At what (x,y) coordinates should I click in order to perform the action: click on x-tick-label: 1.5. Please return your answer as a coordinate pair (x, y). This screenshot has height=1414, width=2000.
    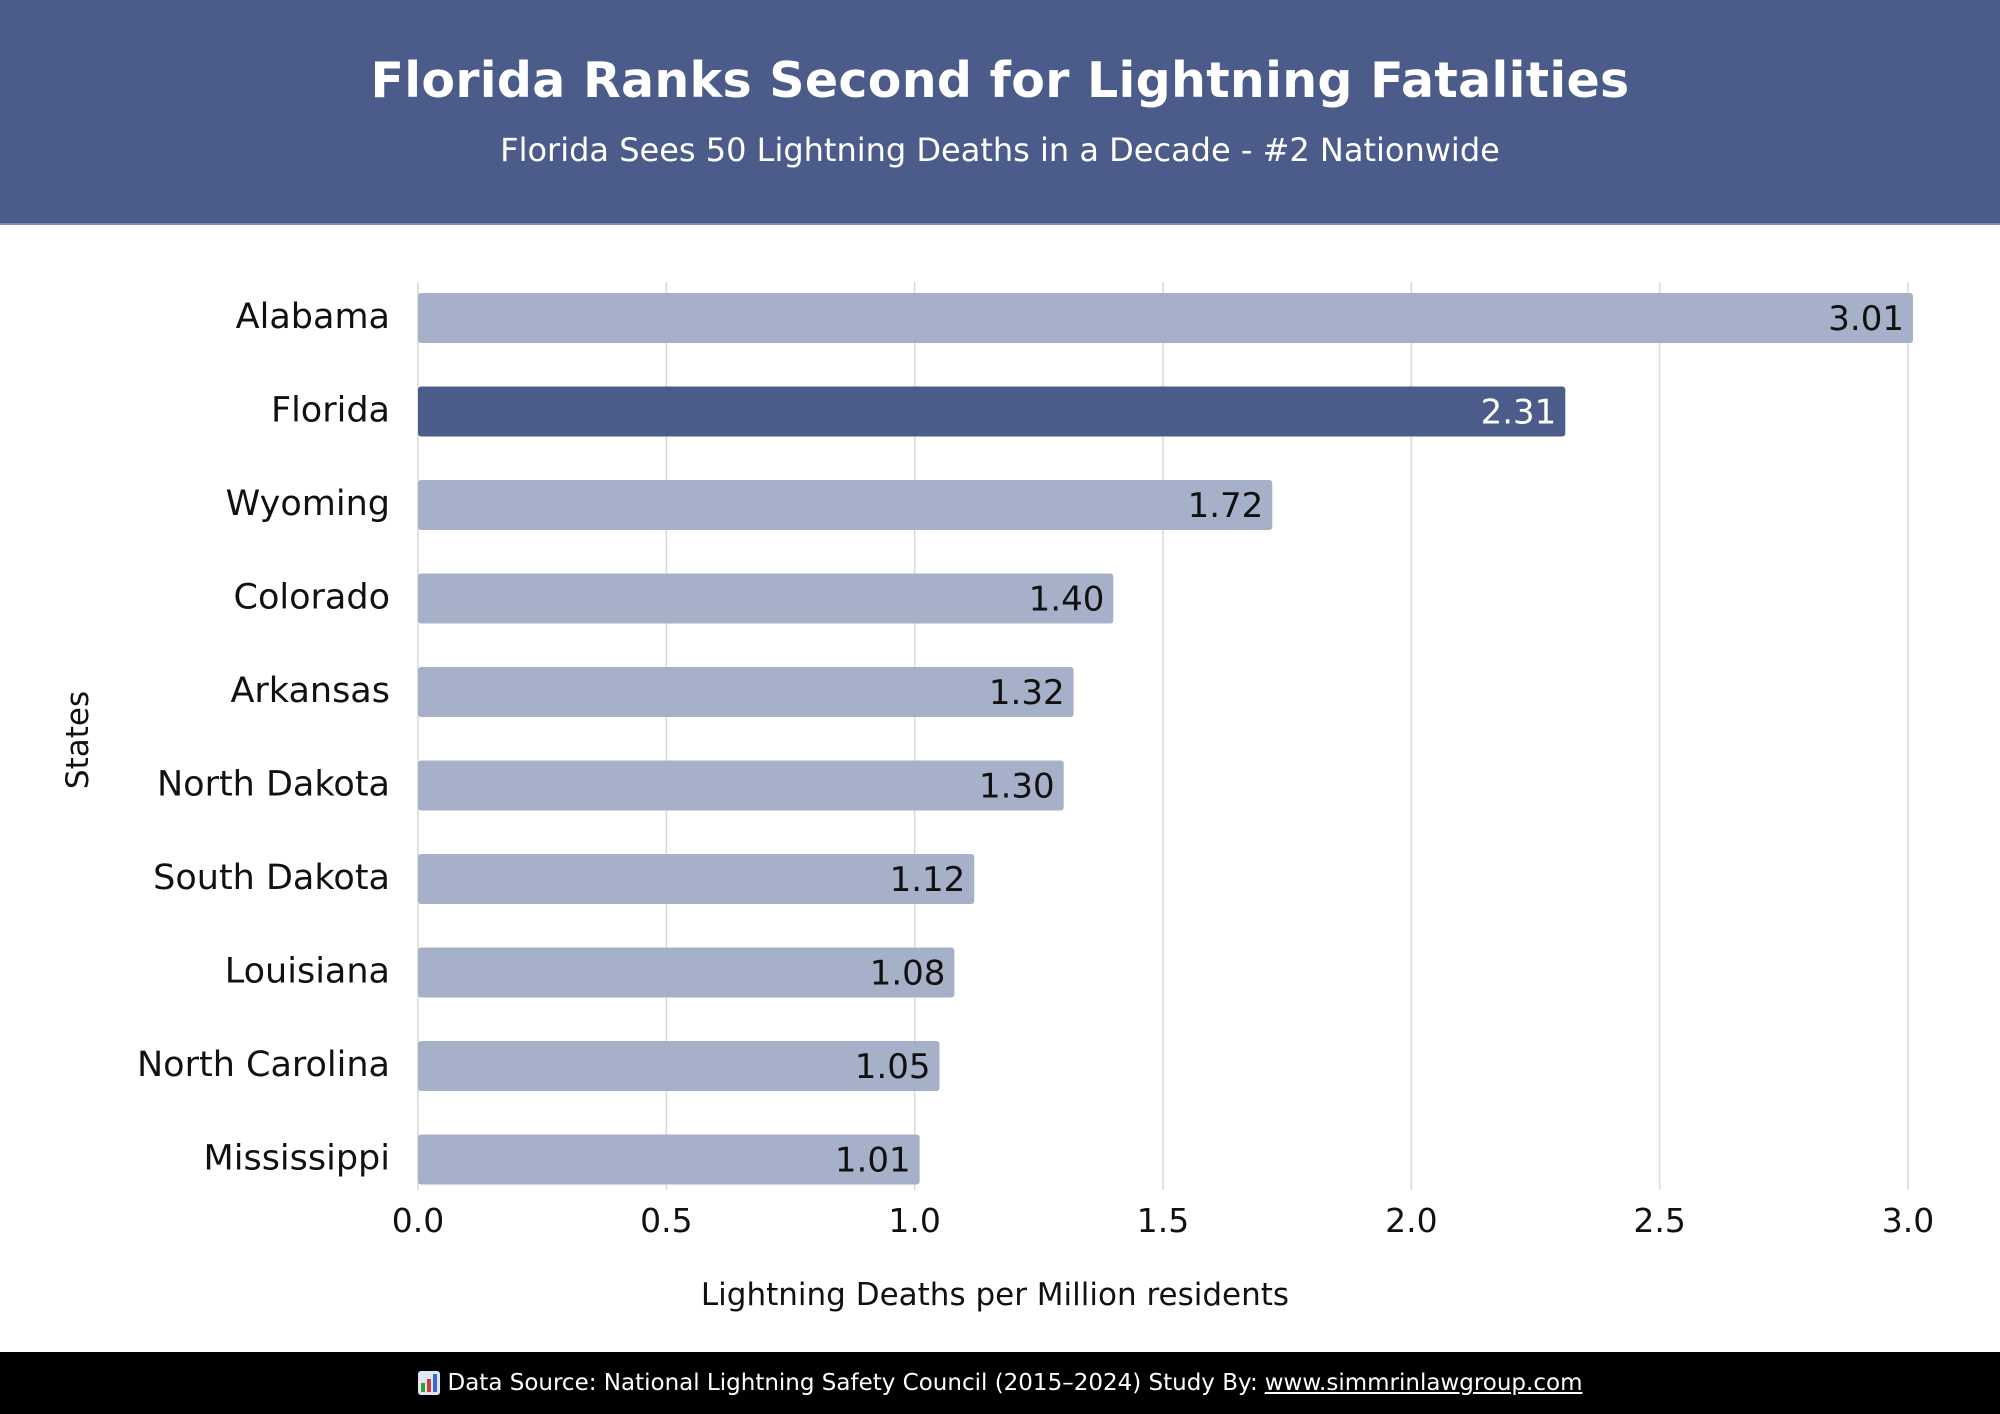
    Looking at the image, I should click on (1163, 1220).